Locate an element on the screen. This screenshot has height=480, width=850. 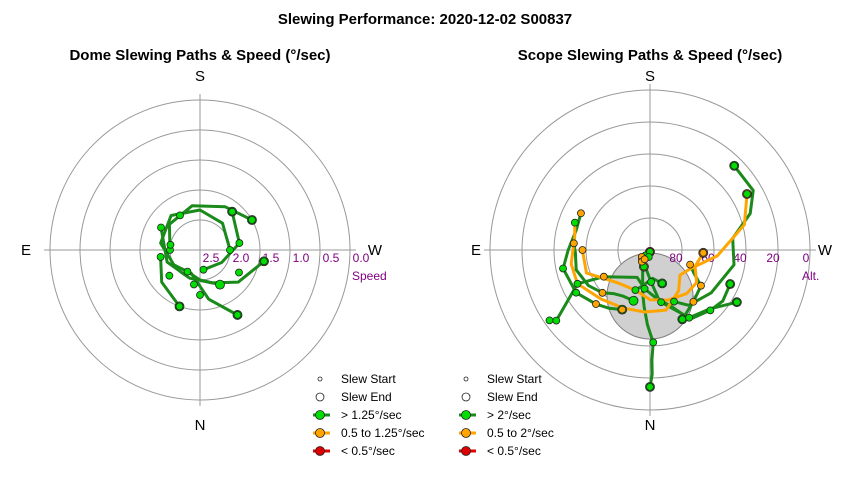
scope-legend-item: 0.5 to 2°/sec is located at coordinates (506, 433).